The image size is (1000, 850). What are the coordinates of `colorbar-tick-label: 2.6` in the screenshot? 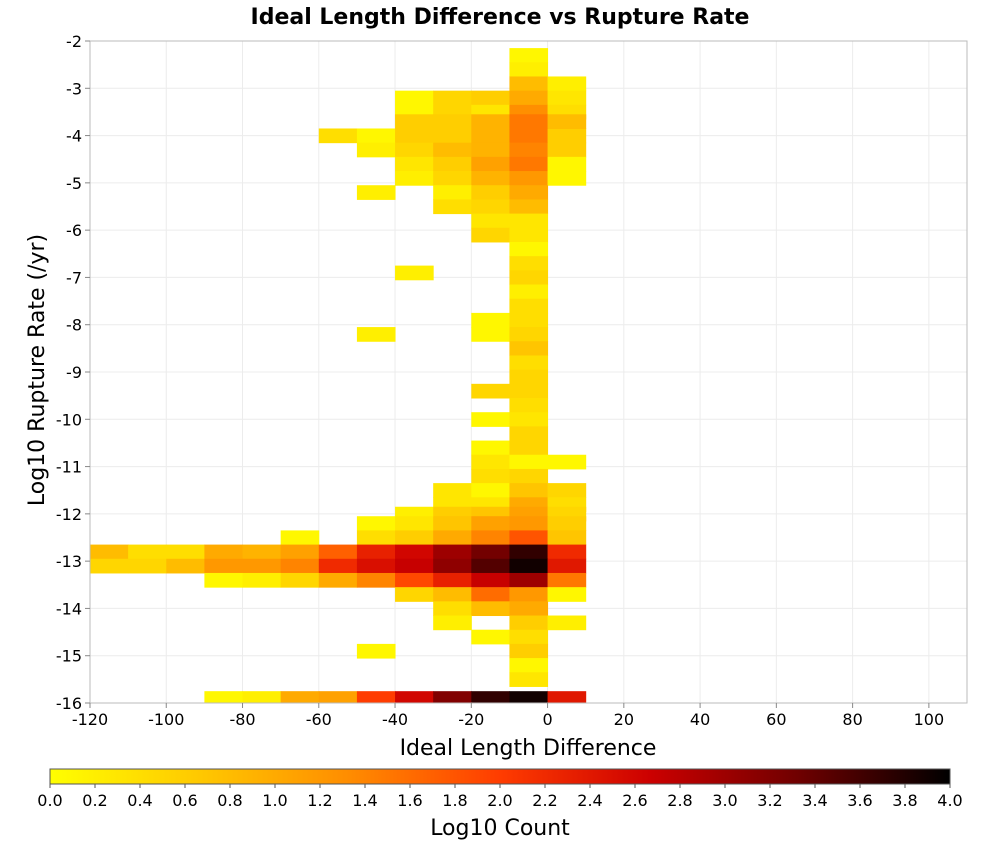 It's located at (634, 800).